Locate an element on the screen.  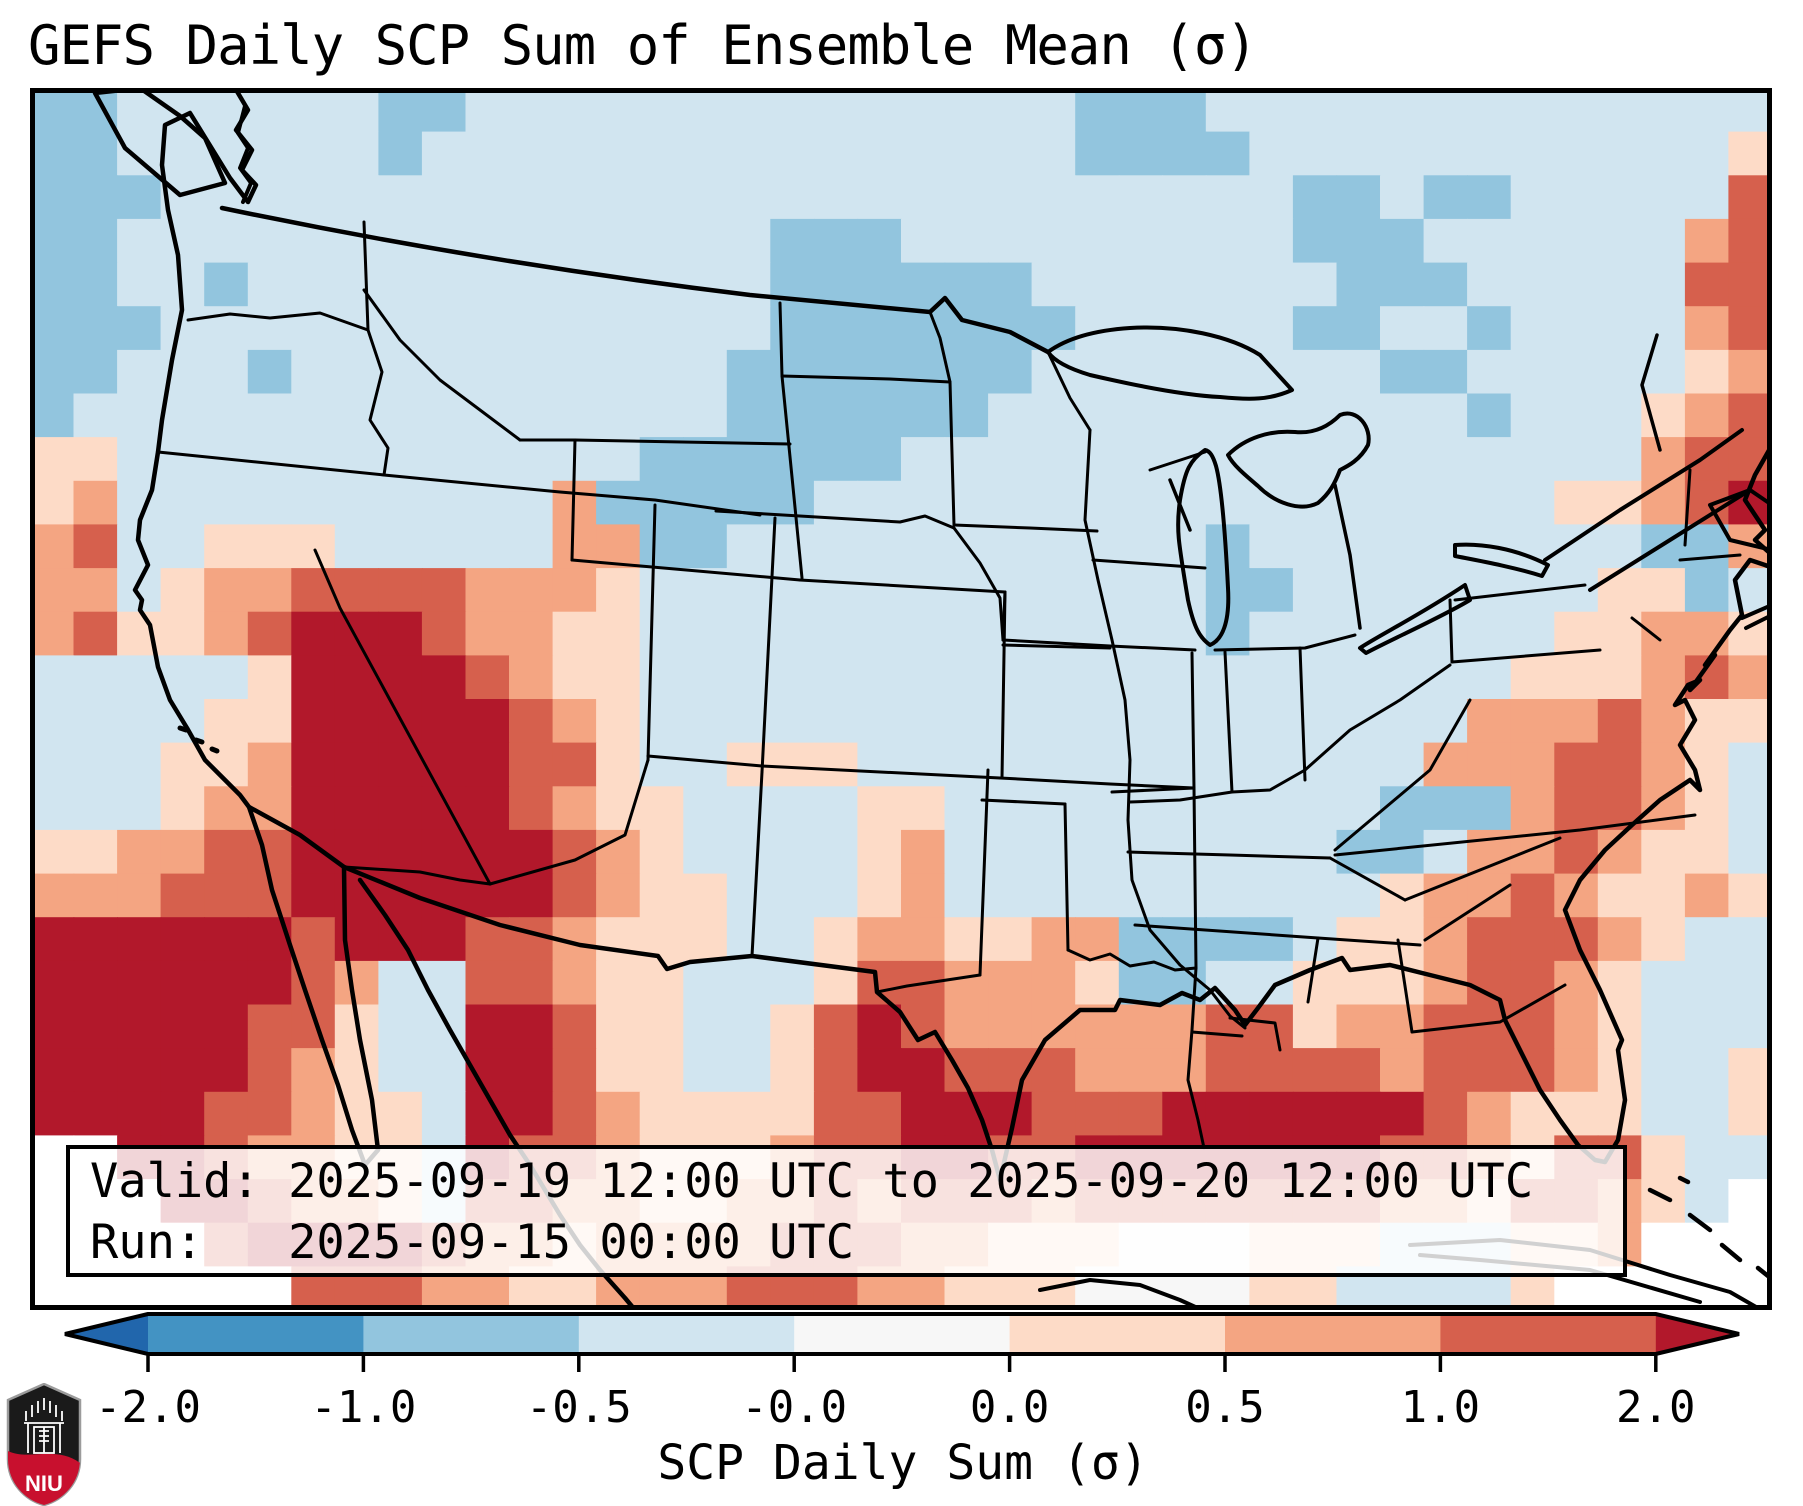
svg-text: 0.0 is located at coordinates (1009, 1407).